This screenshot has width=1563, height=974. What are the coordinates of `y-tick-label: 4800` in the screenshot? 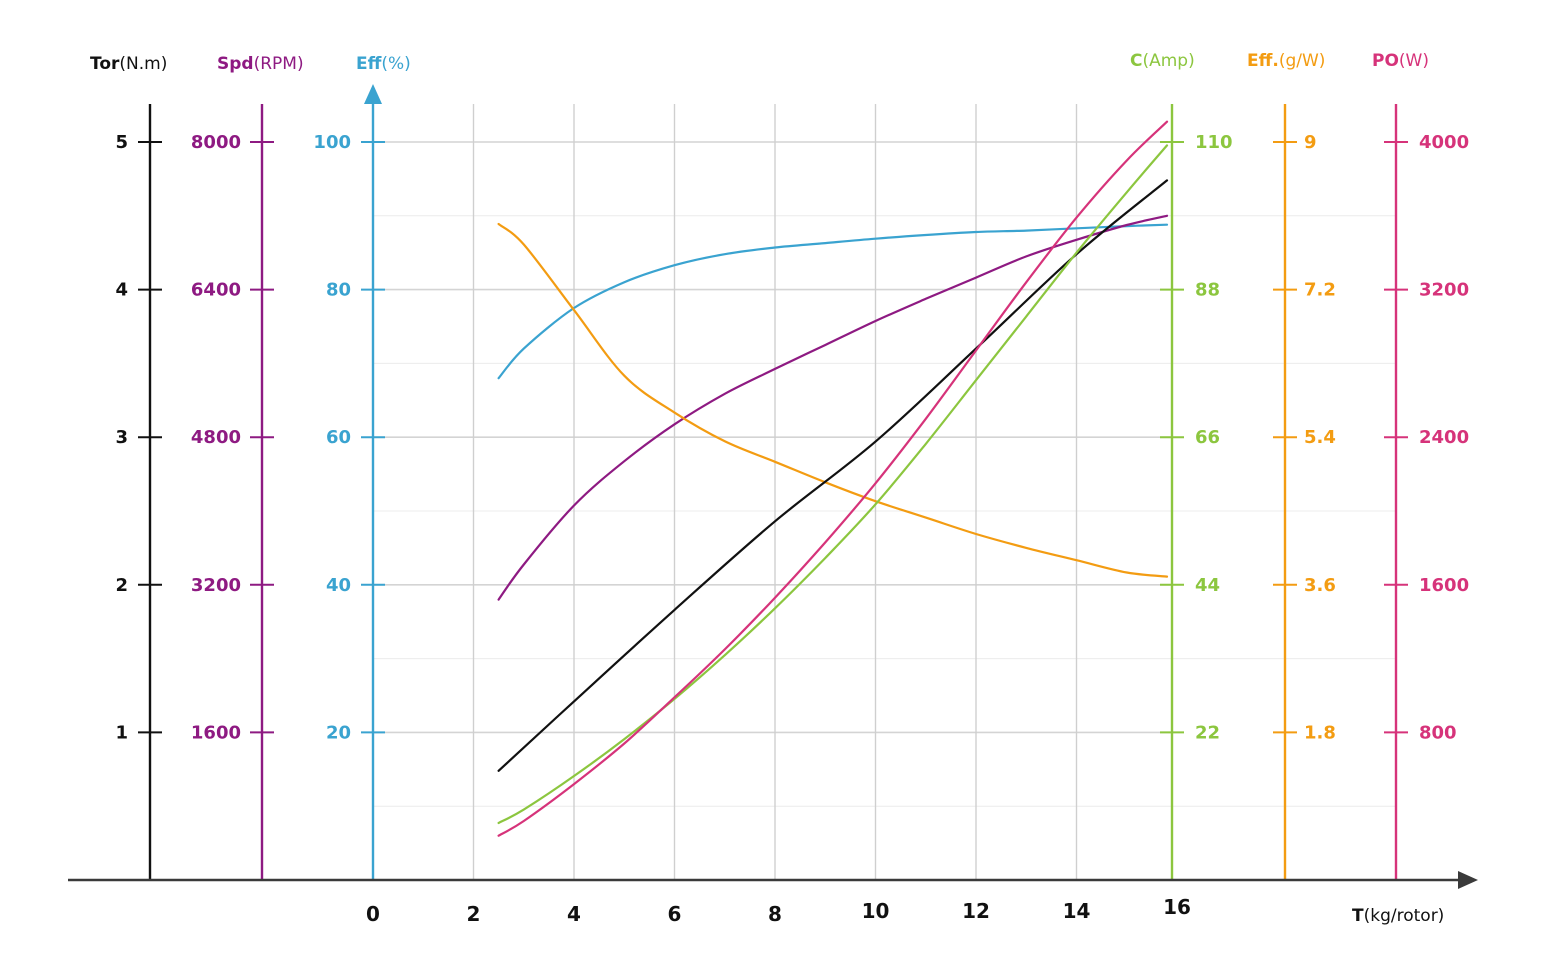 It's located at (216, 437).